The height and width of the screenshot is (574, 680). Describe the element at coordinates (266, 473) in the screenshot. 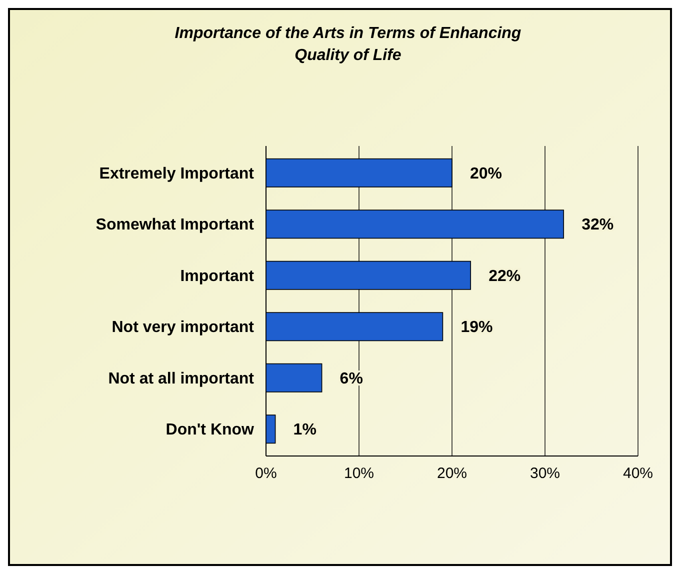

I see `x-tick-label: 0%` at that location.